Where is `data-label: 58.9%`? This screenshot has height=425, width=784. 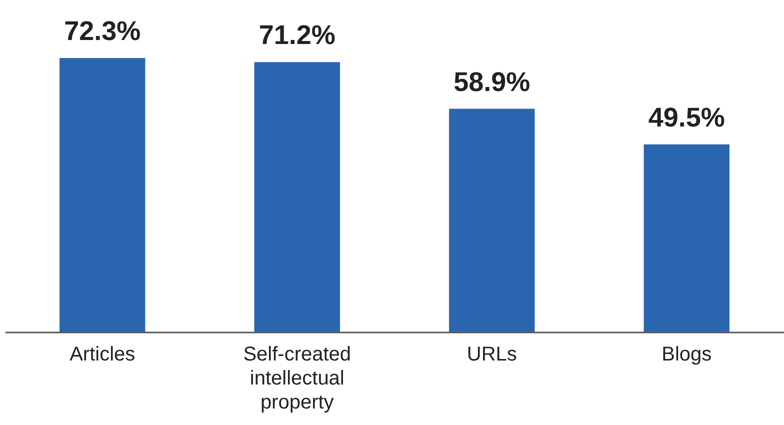 data-label: 58.9% is located at coordinates (492, 81).